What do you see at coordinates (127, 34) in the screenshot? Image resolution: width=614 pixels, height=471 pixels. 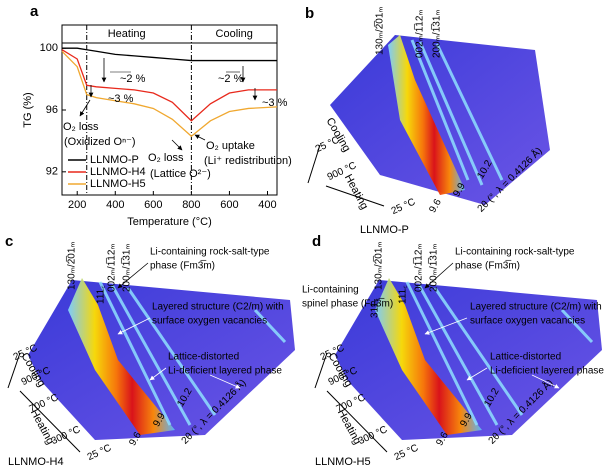 I see `phase-label: Heating` at bounding box center [127, 34].